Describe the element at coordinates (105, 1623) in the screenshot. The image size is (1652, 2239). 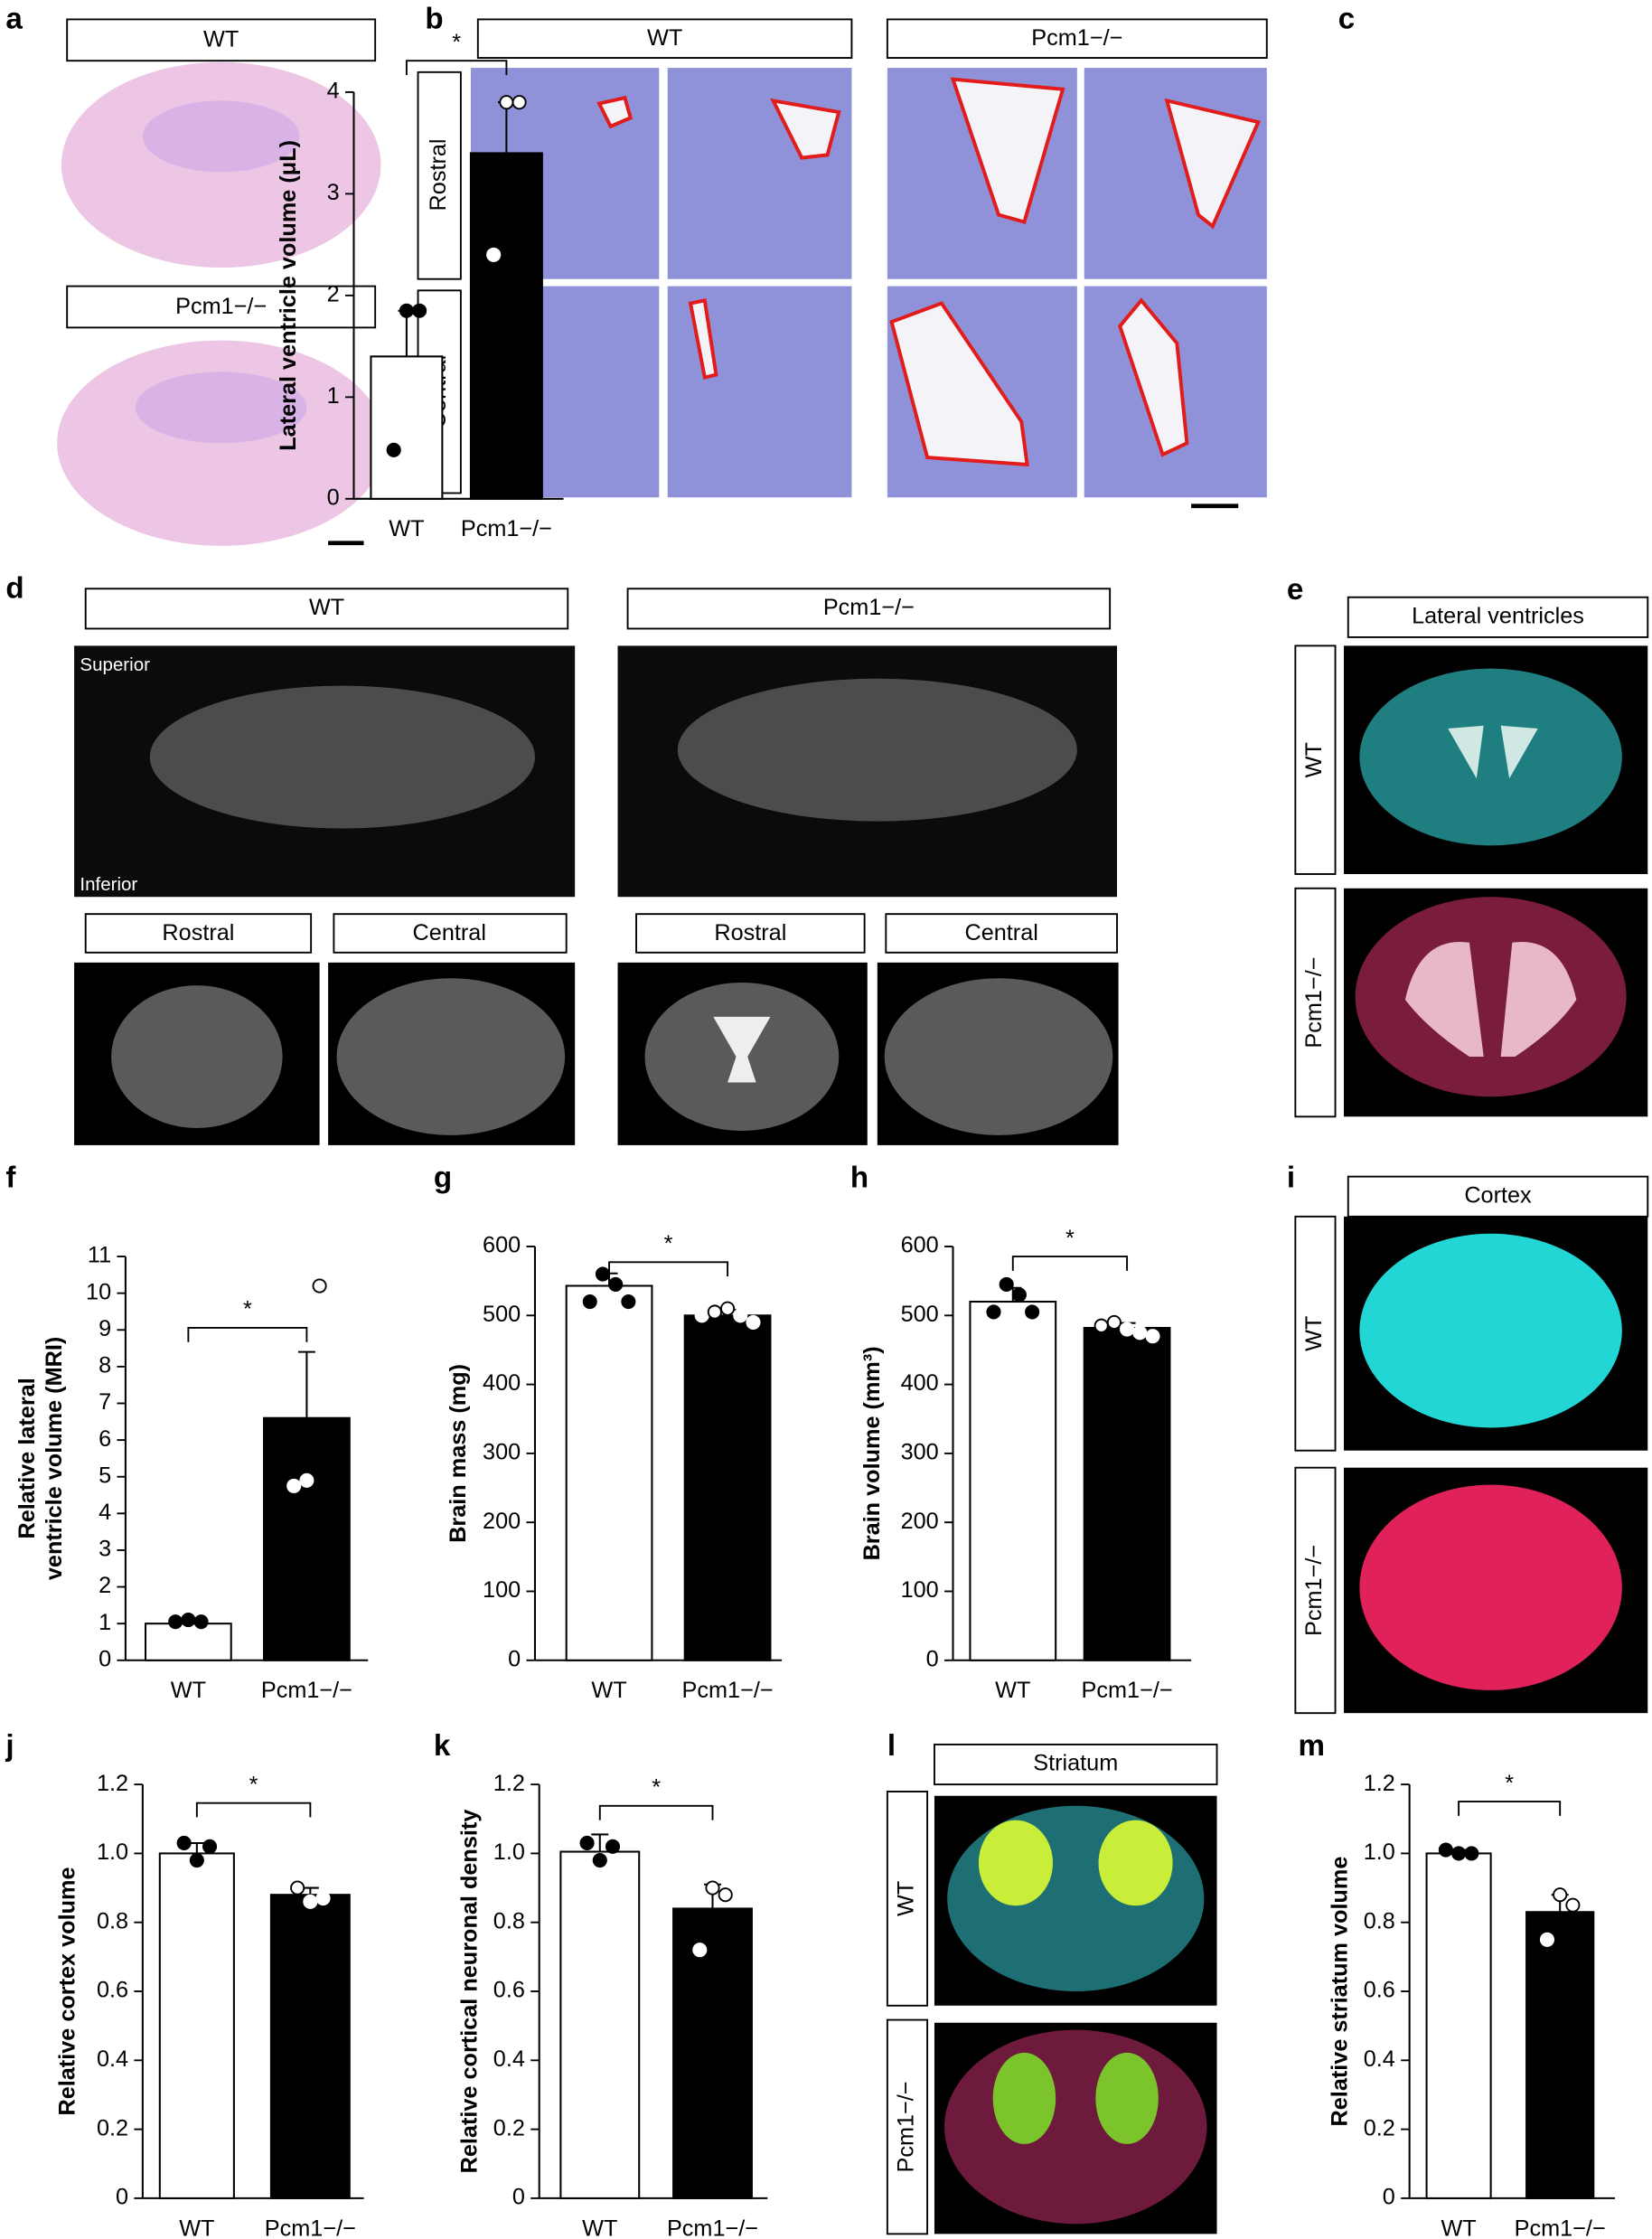
I see `y-tick-label: 1` at that location.